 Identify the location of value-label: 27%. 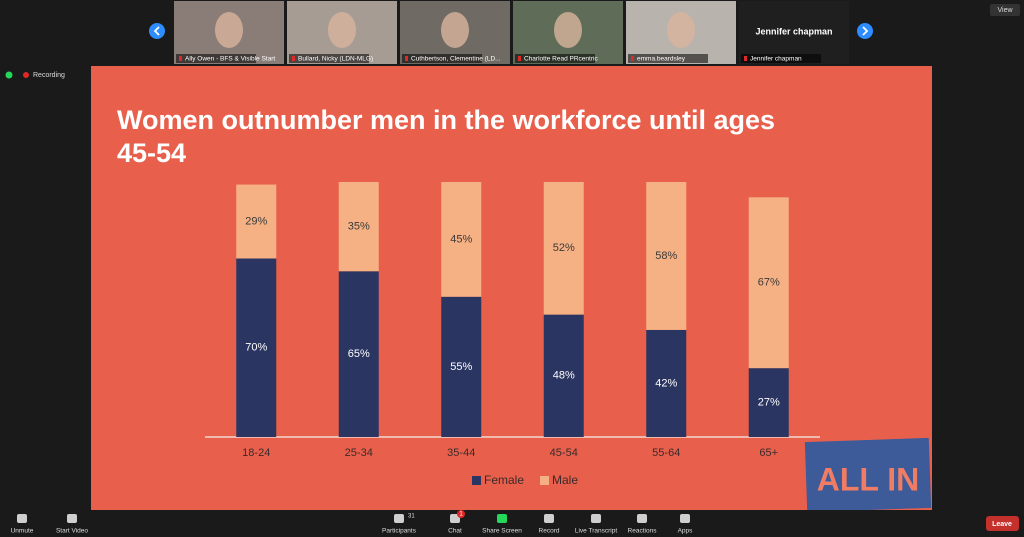
(769, 402).